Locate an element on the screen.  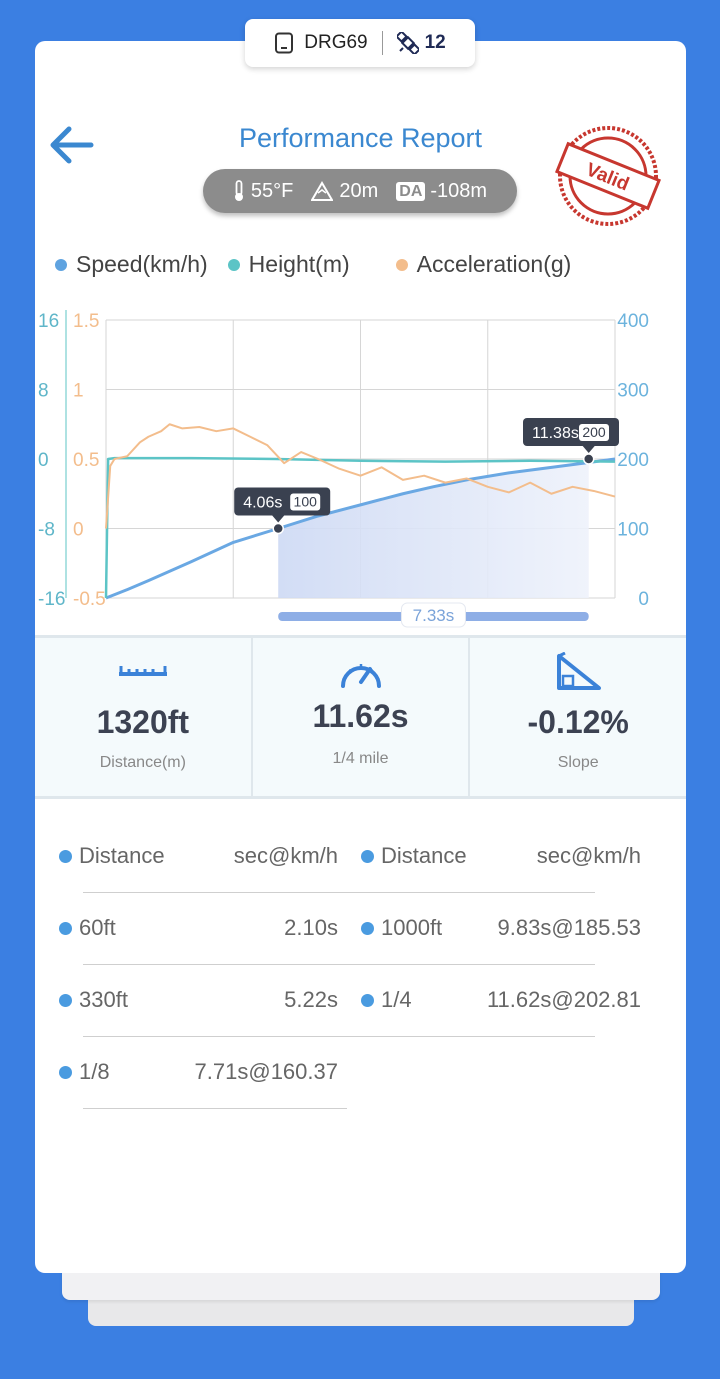
speed-tick-label: 200 is located at coordinates (633, 460).